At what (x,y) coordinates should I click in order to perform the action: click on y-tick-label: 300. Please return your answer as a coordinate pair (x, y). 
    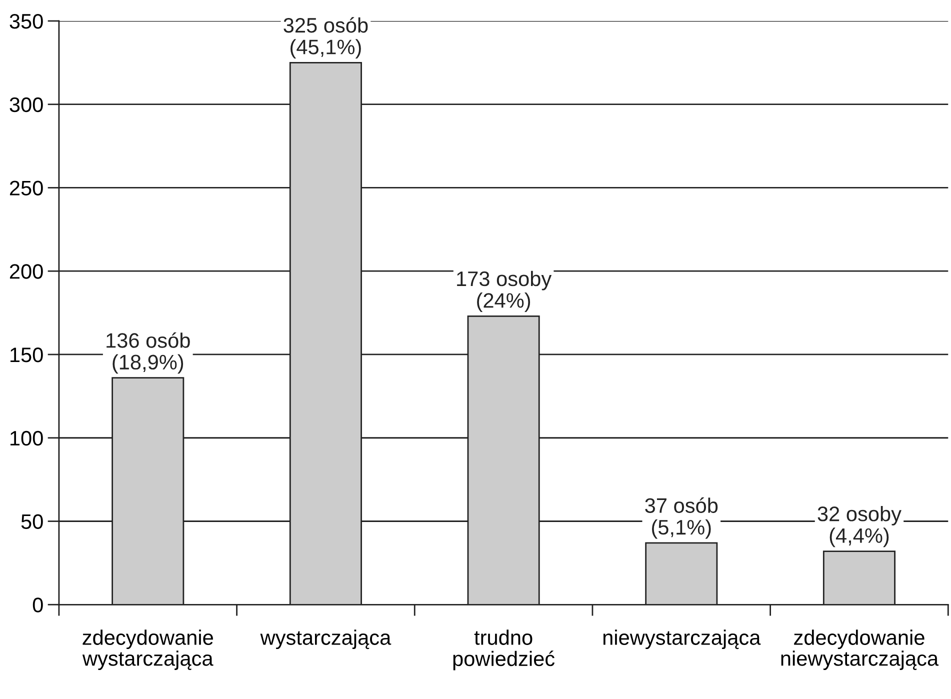
    Looking at the image, I should click on (26, 104).